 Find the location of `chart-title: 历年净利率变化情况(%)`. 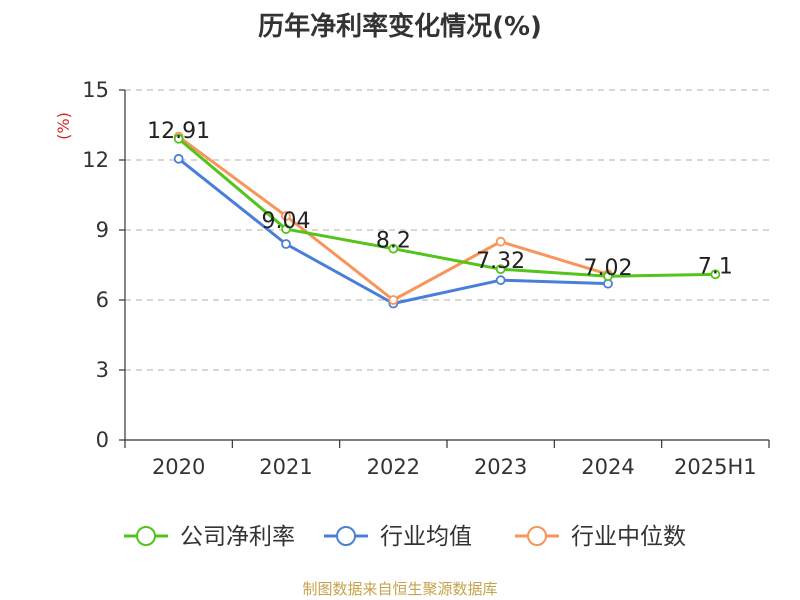

chart-title: 历年净利率变化情况(%) is located at coordinates (400, 27).